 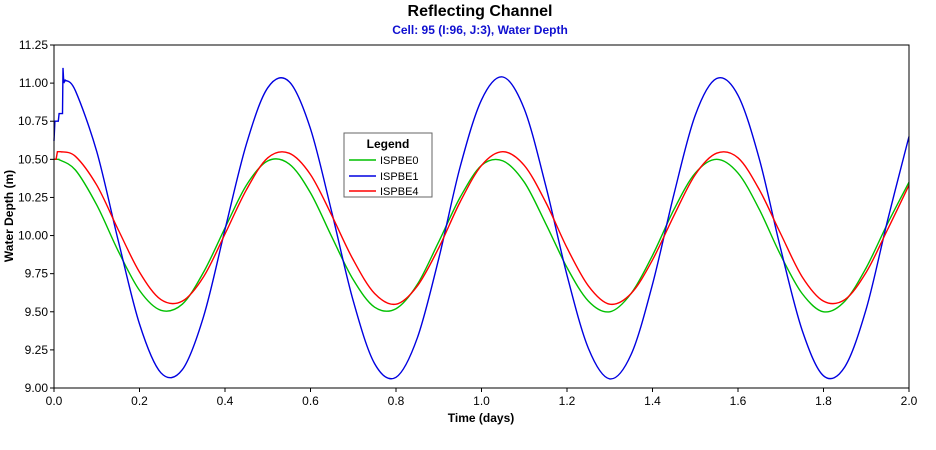 What do you see at coordinates (37, 388) in the screenshot?
I see `y-tick-label: 9.00` at bounding box center [37, 388].